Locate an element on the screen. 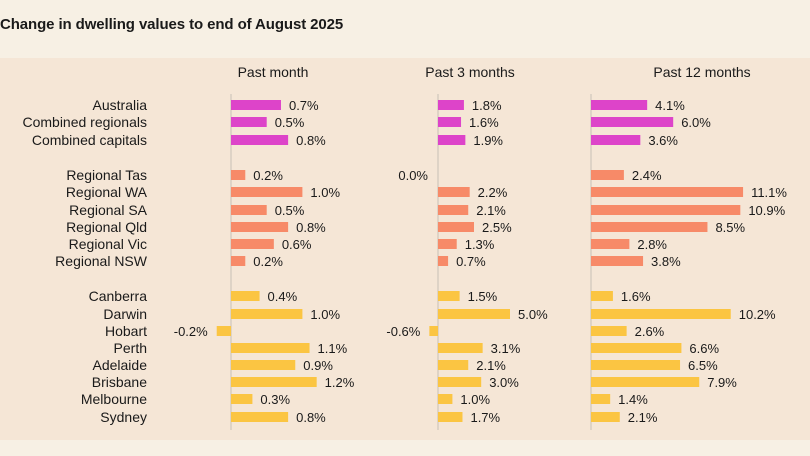 The image size is (810, 456). bar-past-3-months-australia is located at coordinates (451, 105).